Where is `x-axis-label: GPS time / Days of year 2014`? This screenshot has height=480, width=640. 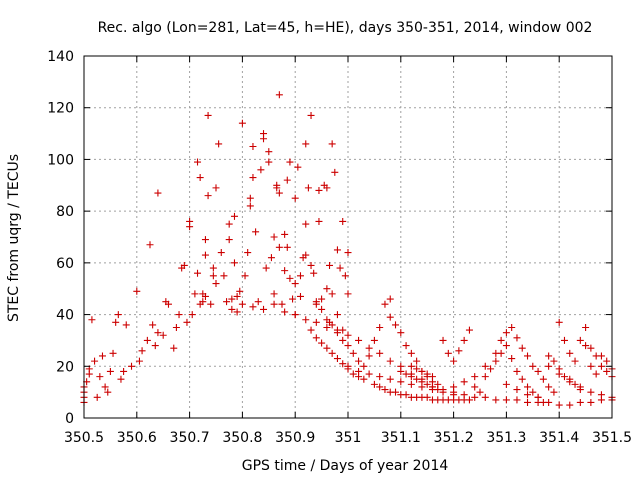
x-axis-label: GPS time / Days of year 2014 is located at coordinates (345, 466).